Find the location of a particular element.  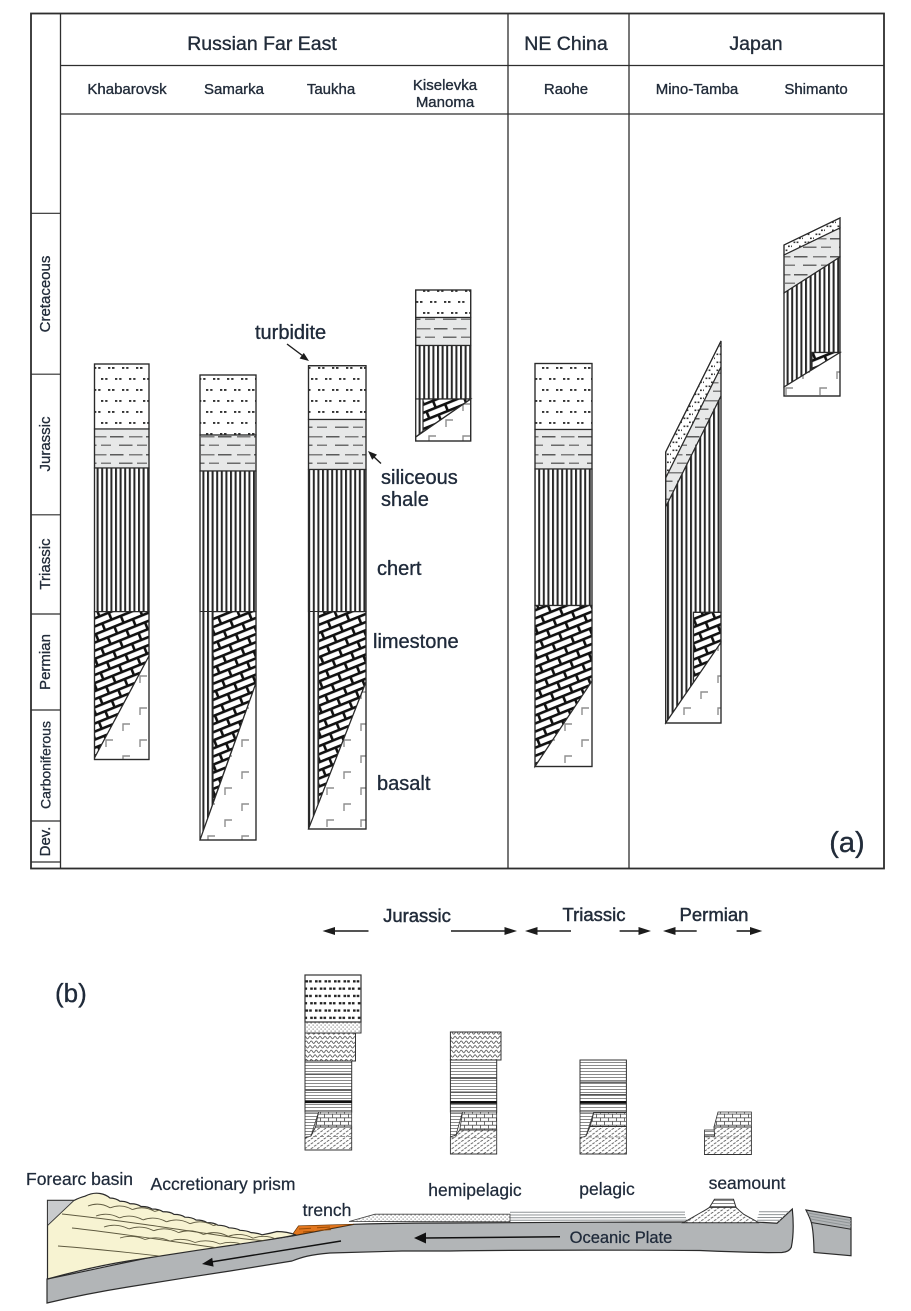

svg-text: turbidite is located at coordinates (290, 333).